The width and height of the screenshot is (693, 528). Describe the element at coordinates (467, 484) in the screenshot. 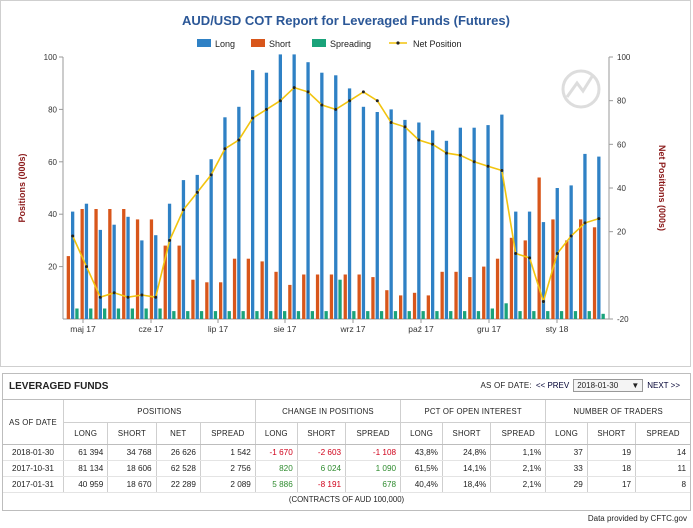

I see `cell-pct-short: 18,4%` at that location.